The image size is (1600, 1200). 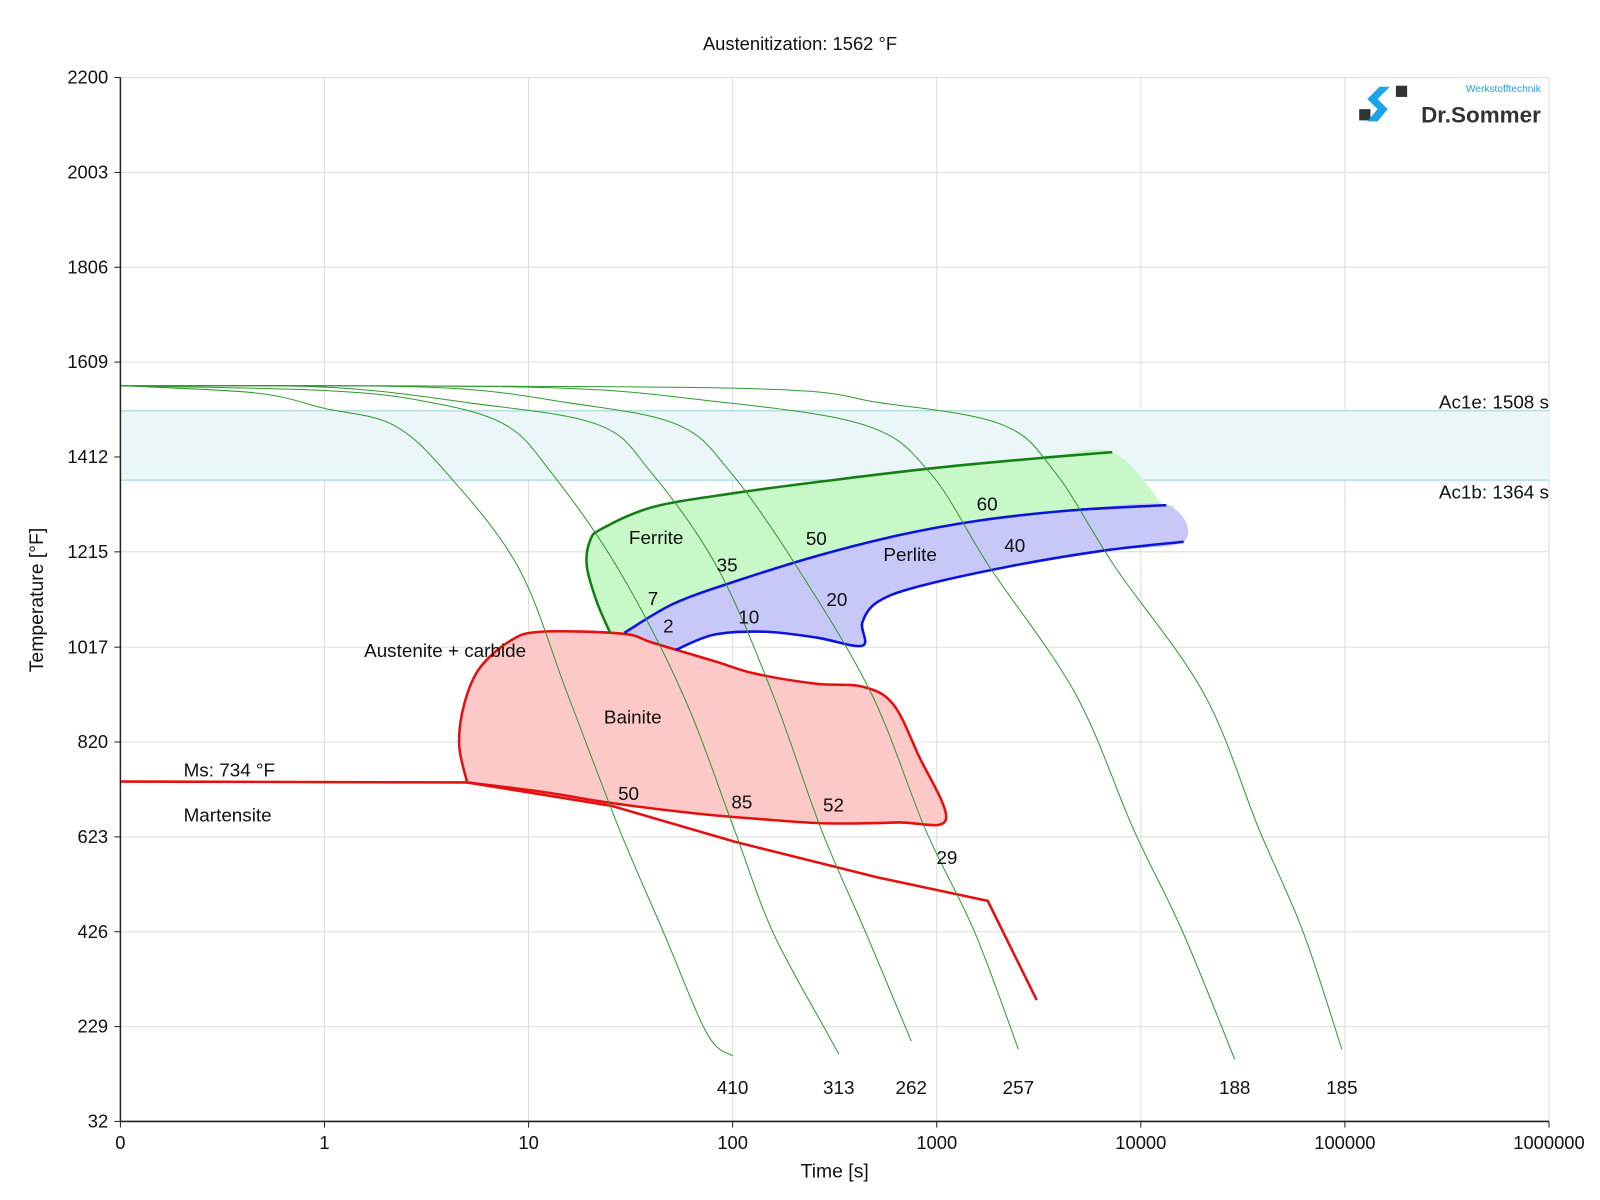 What do you see at coordinates (445, 650) in the screenshot?
I see `annotation-label: Austenite + carbide` at bounding box center [445, 650].